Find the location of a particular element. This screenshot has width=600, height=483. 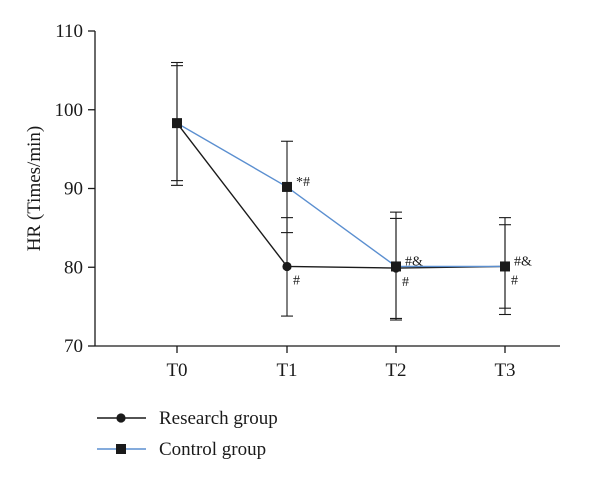

y-tick-label: 70 is located at coordinates (73, 346).